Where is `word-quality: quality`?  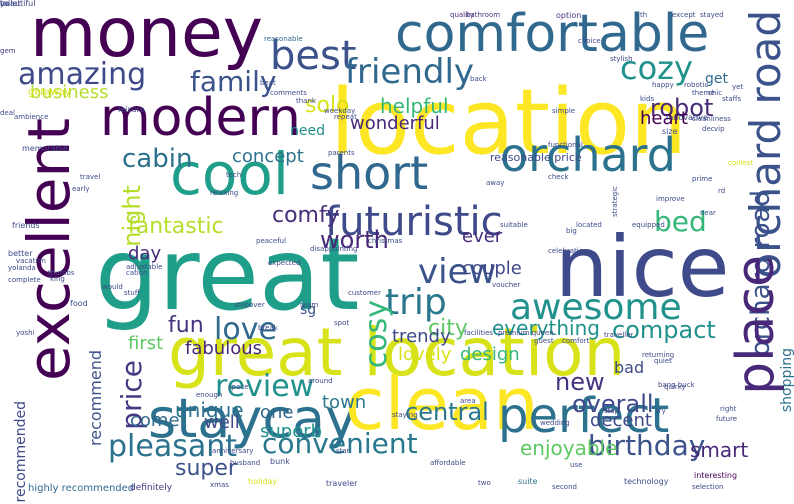 word-quality: quality is located at coordinates (462, 15).